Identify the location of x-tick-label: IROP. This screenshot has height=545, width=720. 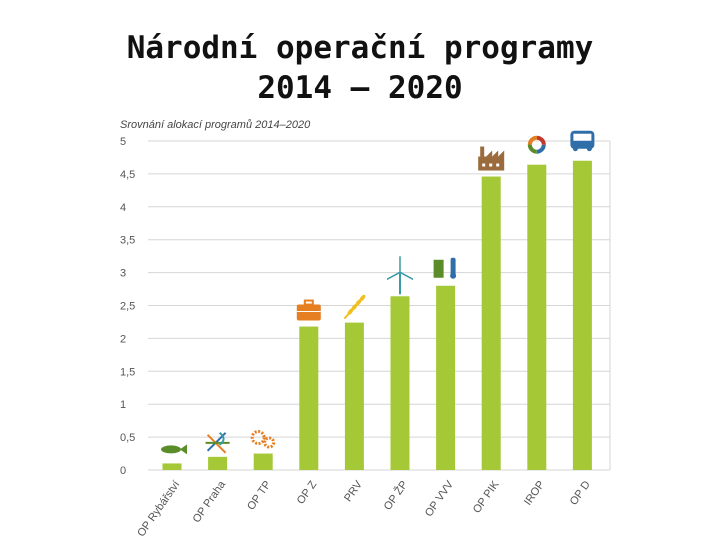
(534, 493).